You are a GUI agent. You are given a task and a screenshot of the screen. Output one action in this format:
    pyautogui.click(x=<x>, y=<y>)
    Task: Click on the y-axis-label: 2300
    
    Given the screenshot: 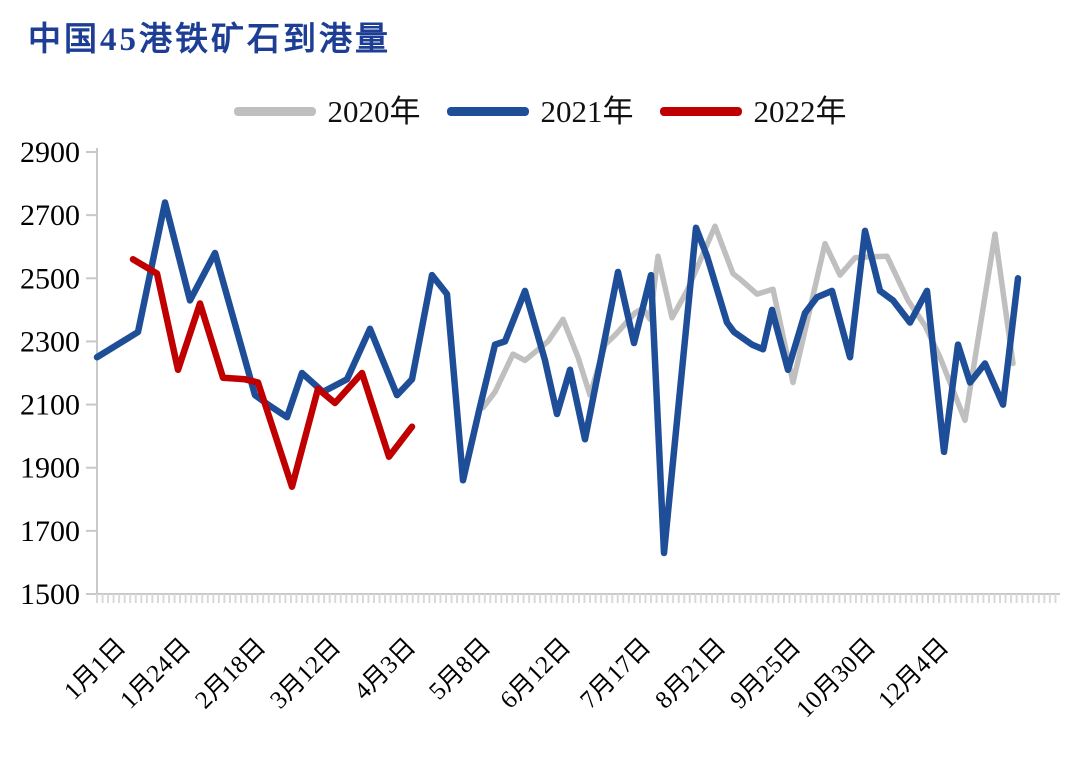 What is the action you would take?
    pyautogui.click(x=50, y=341)
    